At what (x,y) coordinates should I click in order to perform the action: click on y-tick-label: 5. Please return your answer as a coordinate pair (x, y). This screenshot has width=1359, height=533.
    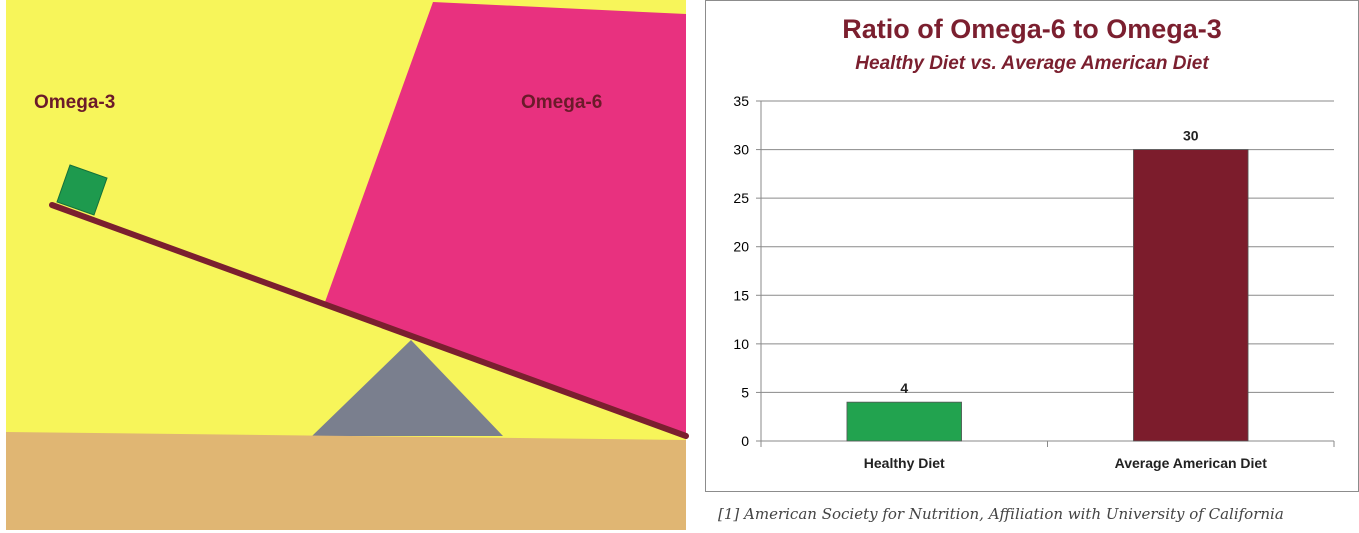
    Looking at the image, I should click on (745, 392).